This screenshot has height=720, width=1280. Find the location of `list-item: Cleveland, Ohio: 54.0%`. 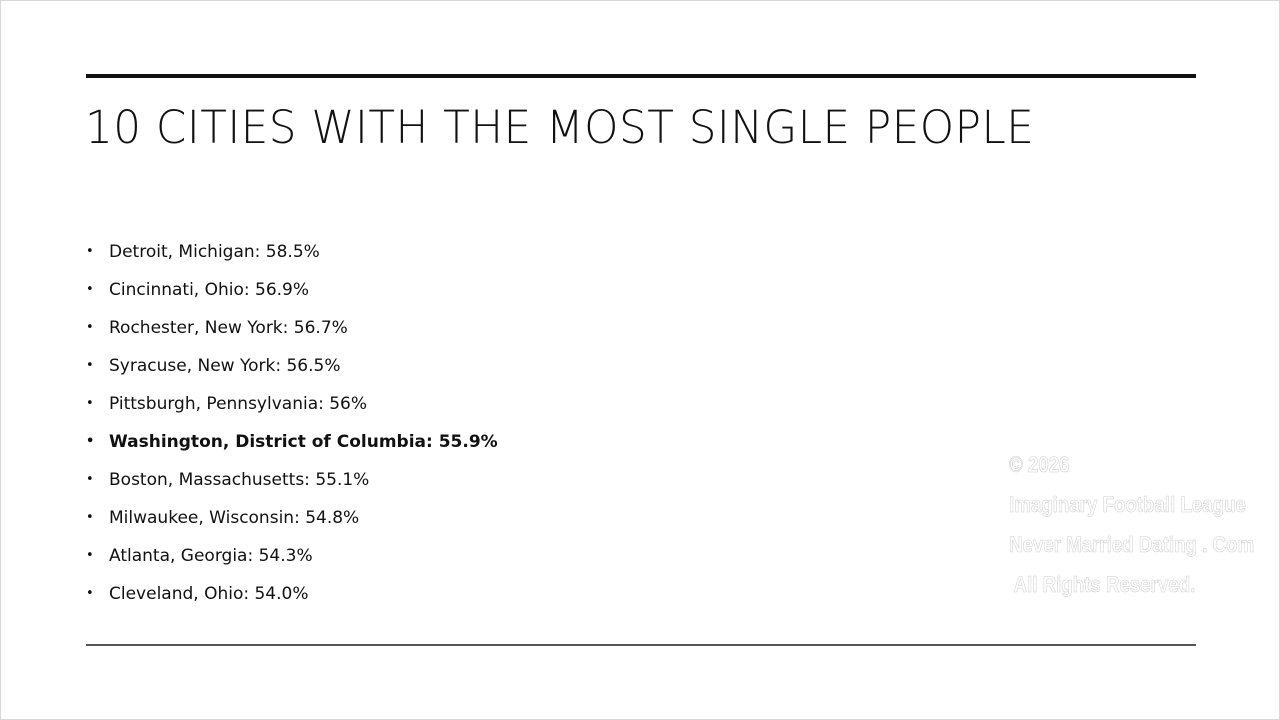

list-item: Cleveland, Ohio: 54.0% is located at coordinates (292, 599).